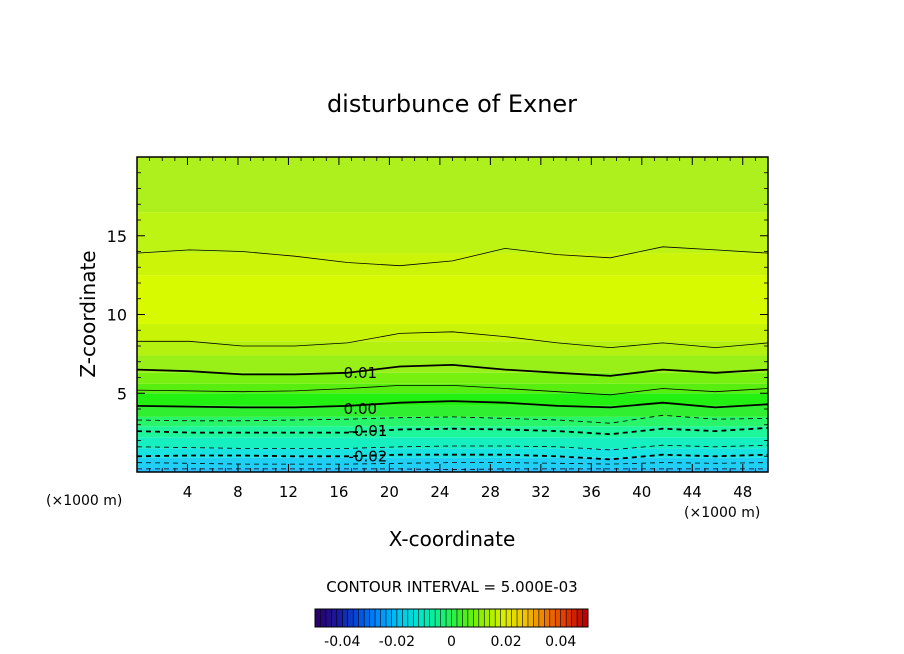  Describe the element at coordinates (641, 492) in the screenshot. I see `x-tick-label: 40` at that location.